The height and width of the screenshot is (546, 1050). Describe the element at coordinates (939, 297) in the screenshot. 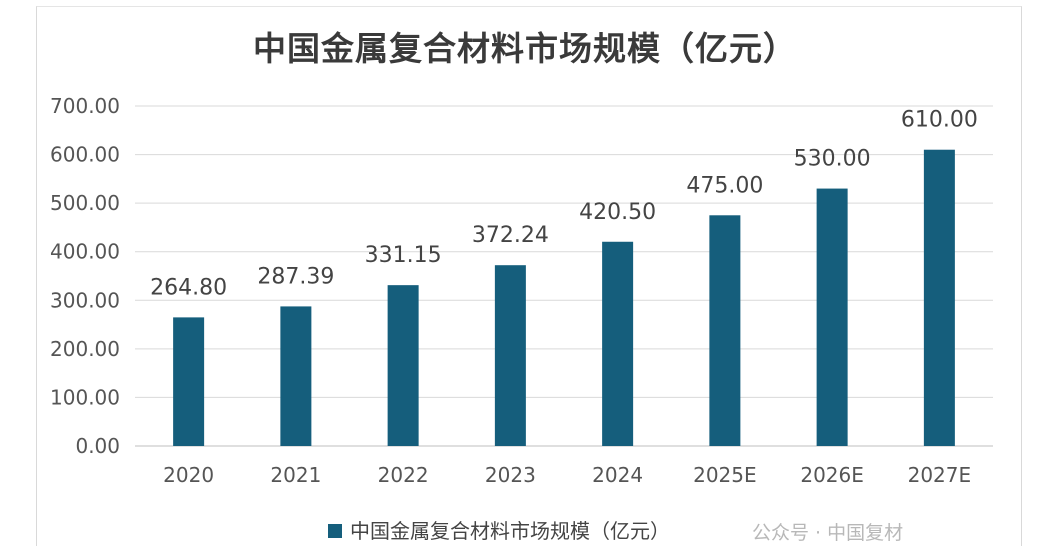

I see `bar-2027E` at that location.